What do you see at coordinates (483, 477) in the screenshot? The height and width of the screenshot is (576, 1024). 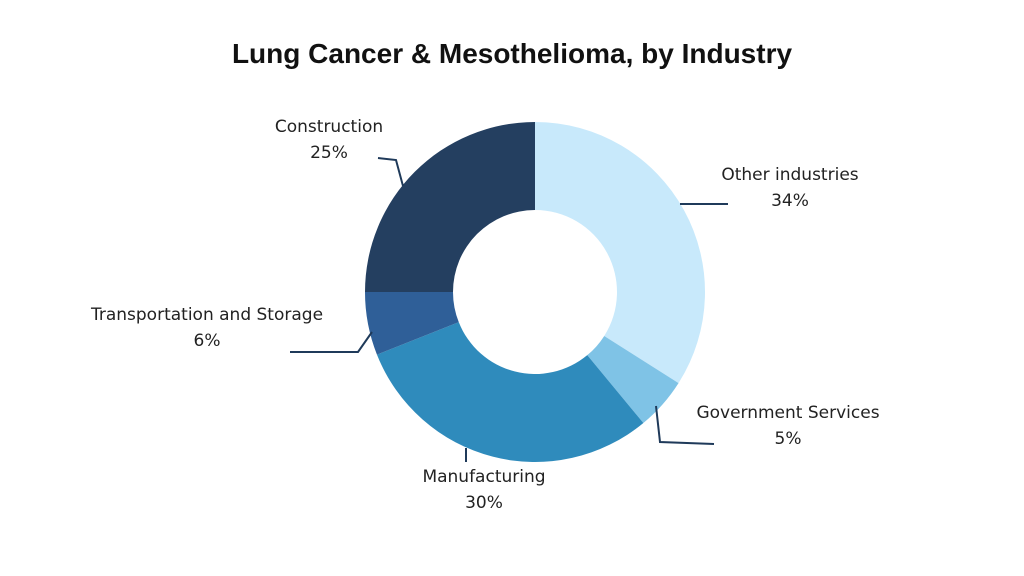 I see `slice-label-manufacturing: Manufacturing` at bounding box center [483, 477].